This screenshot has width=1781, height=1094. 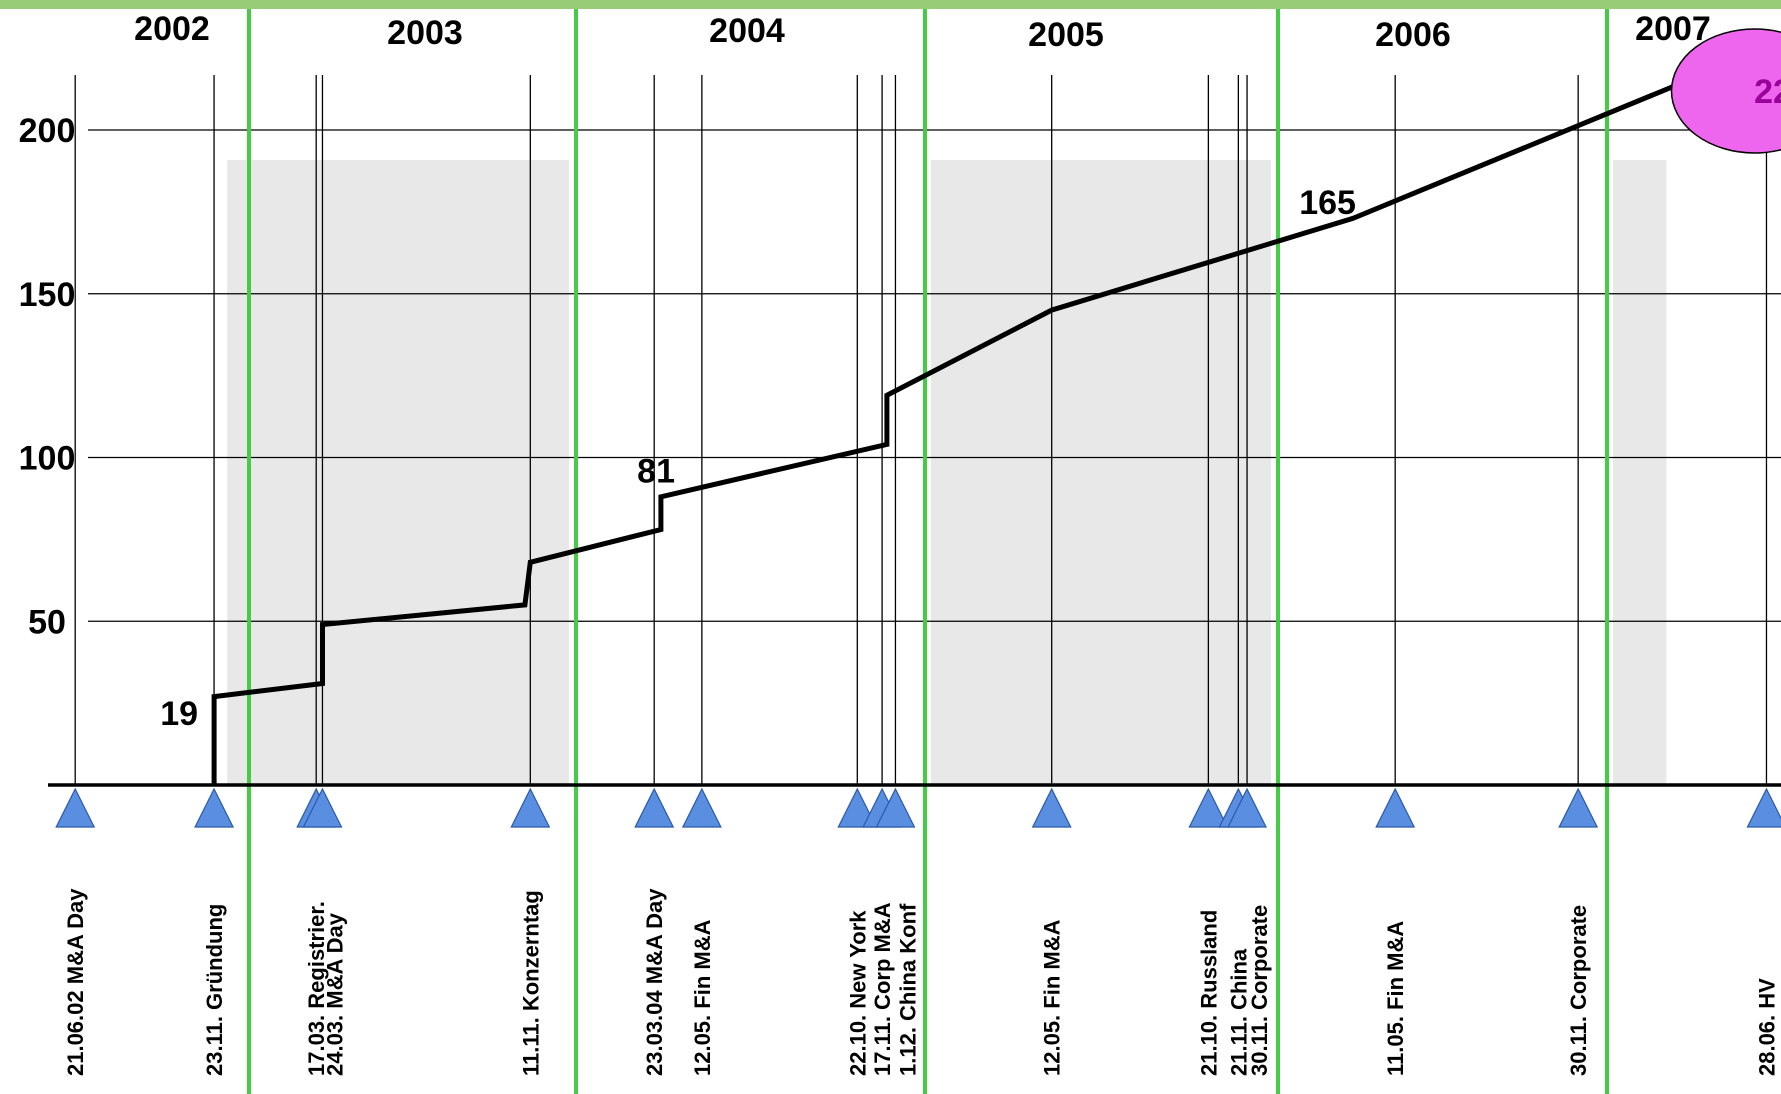 I want to click on total-badge: 220, so click(x=1725, y=91).